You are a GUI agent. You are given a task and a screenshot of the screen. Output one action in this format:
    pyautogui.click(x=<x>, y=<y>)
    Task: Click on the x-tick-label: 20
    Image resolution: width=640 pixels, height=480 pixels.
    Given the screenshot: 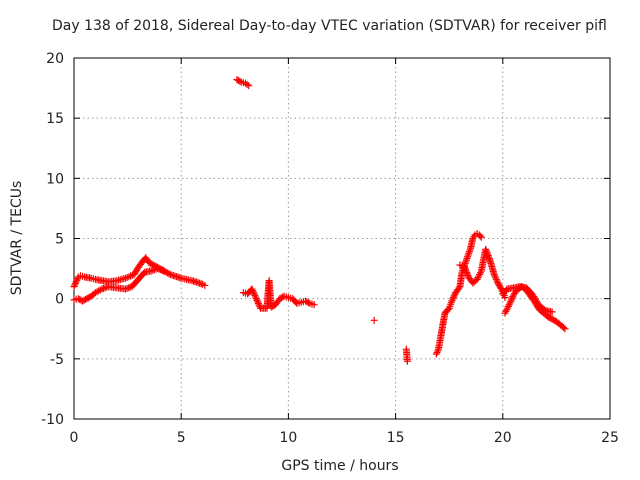 What is the action you would take?
    pyautogui.click(x=503, y=438)
    